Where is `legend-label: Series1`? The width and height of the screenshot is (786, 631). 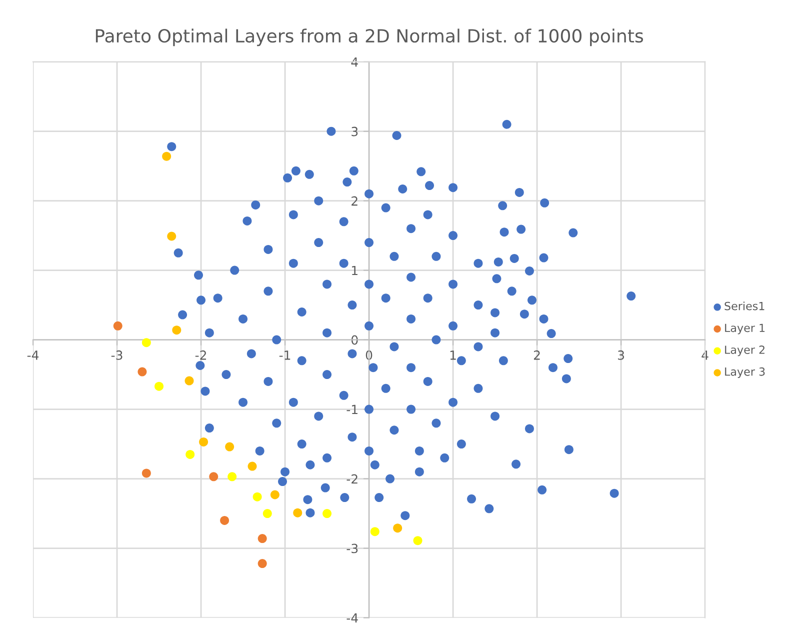 legend-label: Series1 is located at coordinates (744, 306).